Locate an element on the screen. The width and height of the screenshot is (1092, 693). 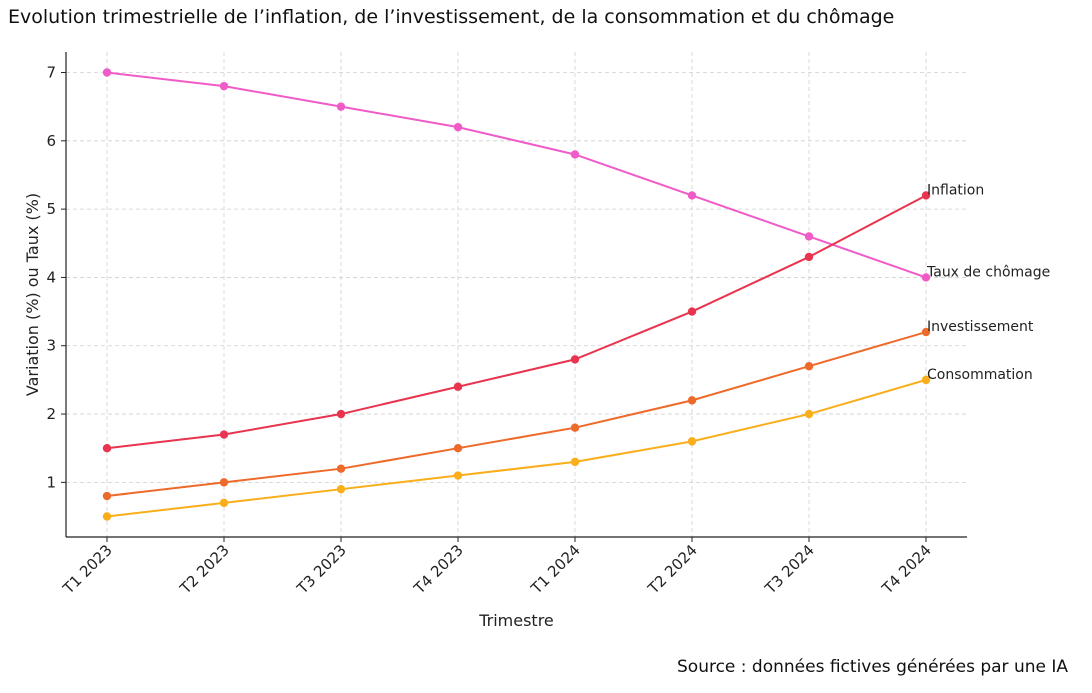
y-tick-label: 7 is located at coordinates (51, 72).